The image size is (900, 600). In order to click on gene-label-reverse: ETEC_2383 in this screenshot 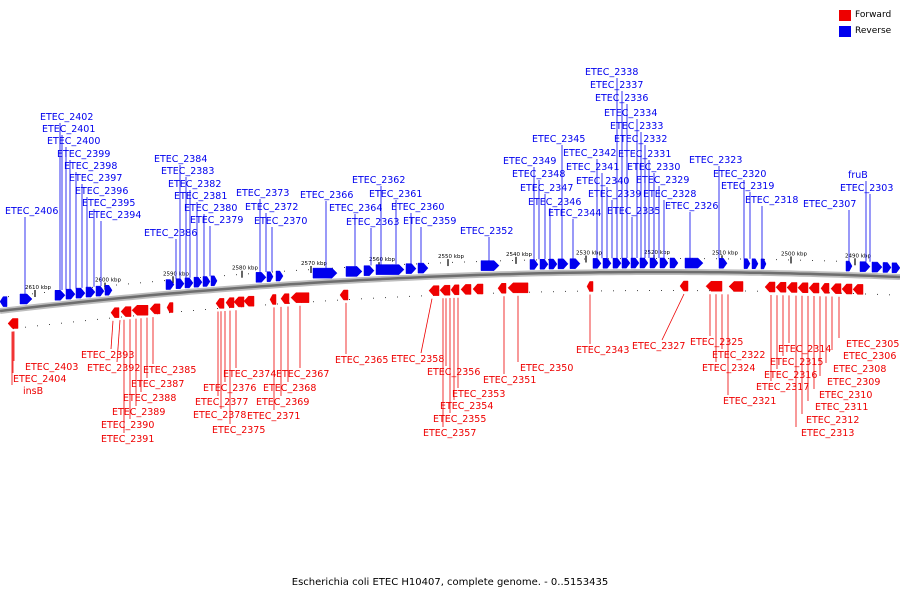, I will do `click(187, 171)`.